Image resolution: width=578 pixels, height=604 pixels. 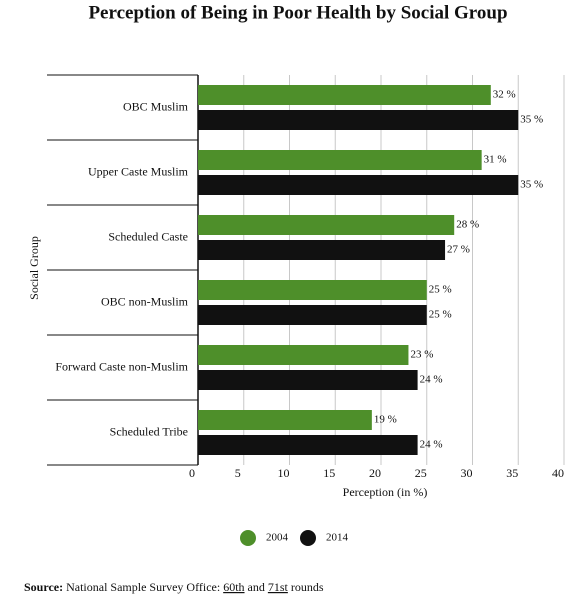 What do you see at coordinates (337, 538) in the screenshot?
I see `legend-label: 2014` at bounding box center [337, 538].